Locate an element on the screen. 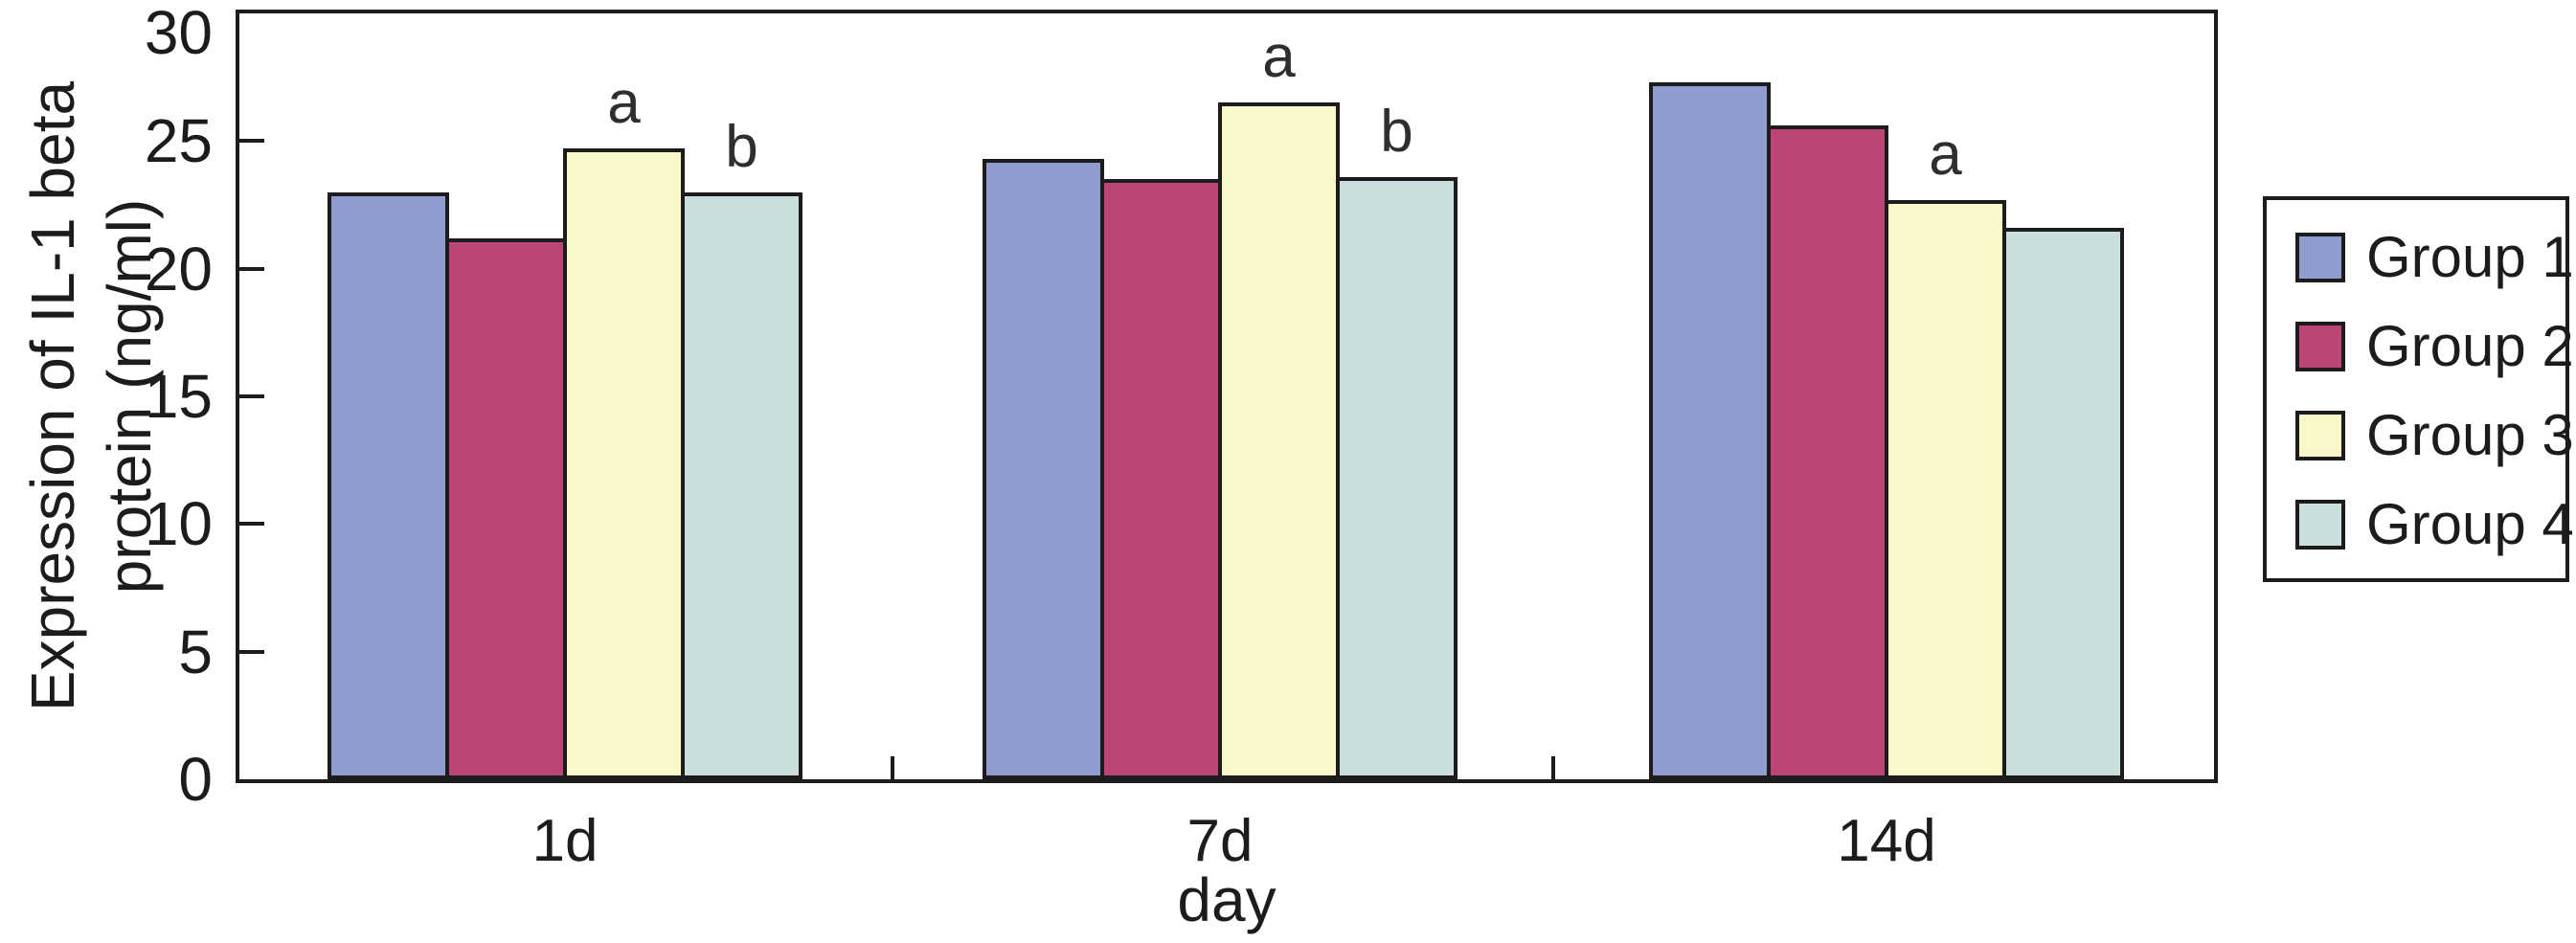 Image resolution: width=2576 pixels, height=943 pixels. x-axis-title: day is located at coordinates (1227, 899).